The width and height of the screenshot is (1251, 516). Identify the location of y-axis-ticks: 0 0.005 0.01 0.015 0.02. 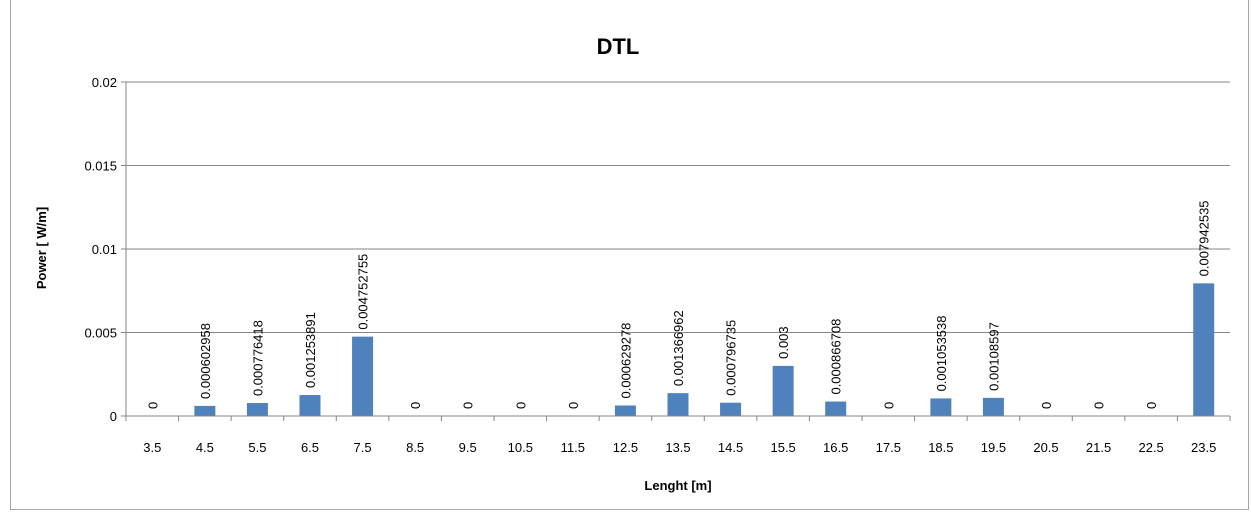
(105, 249).